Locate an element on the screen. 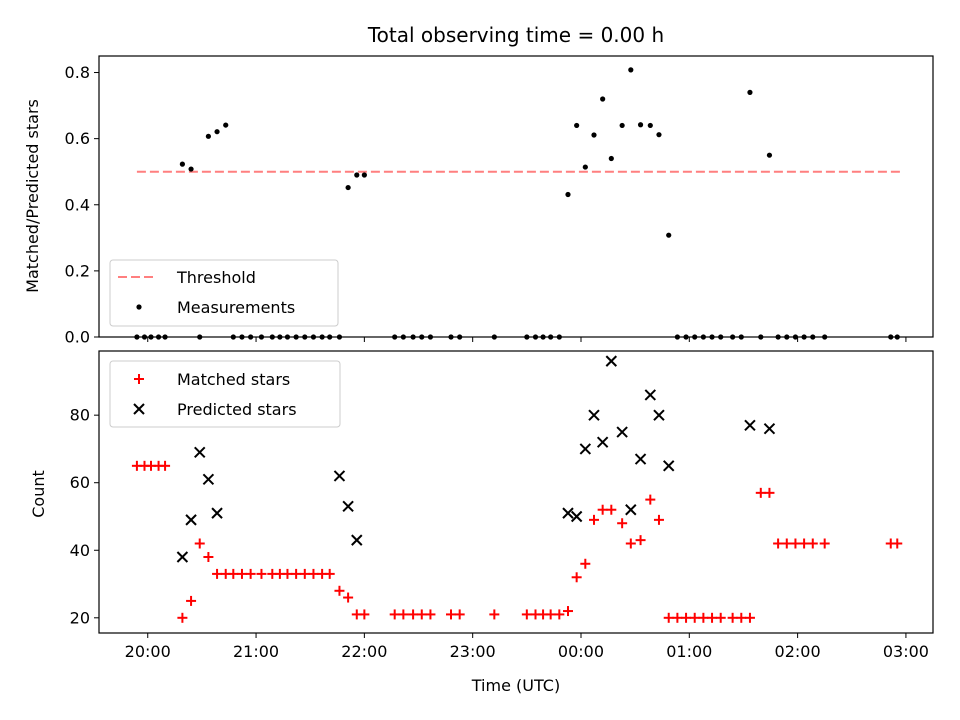  bottom-y-tick-label: 20 is located at coordinates (80, 617).